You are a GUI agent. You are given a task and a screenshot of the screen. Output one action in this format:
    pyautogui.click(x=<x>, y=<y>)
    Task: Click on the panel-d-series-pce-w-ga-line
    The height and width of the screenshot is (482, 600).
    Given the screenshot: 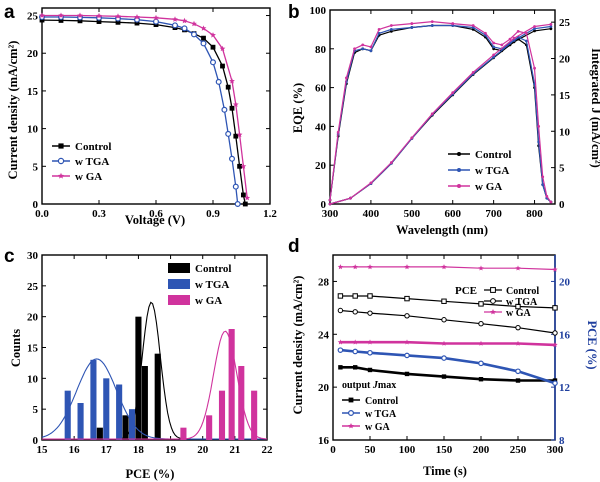 What is the action you would take?
    pyautogui.click(x=448, y=268)
    